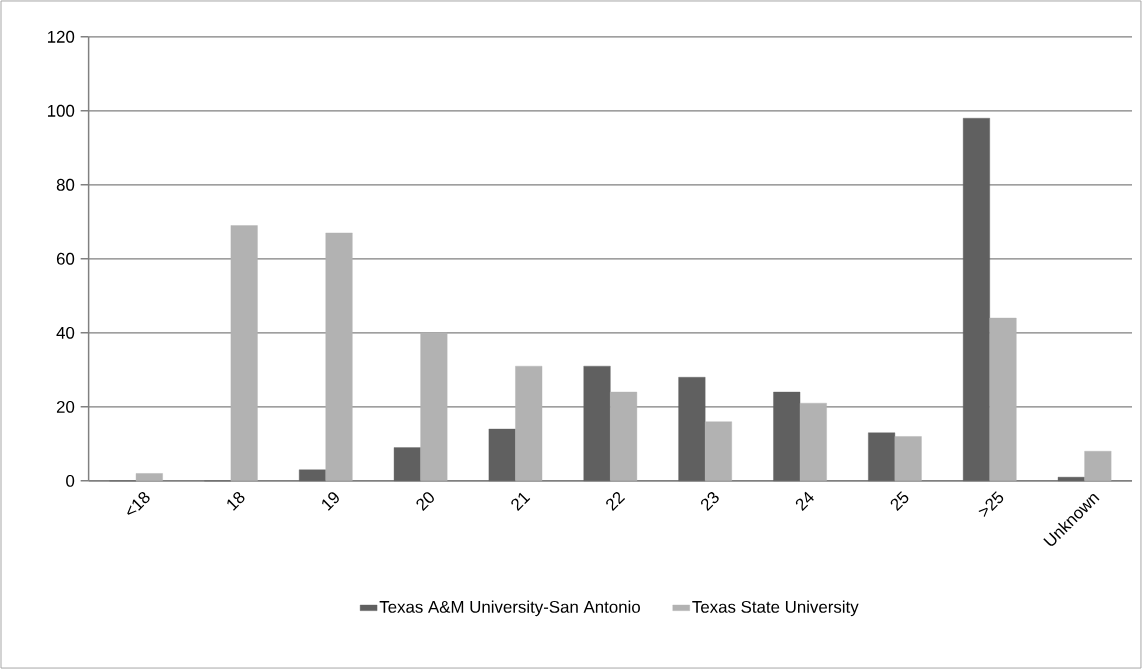 The image size is (1147, 669). I want to click on x-tick-label: 21, so click(521, 501).